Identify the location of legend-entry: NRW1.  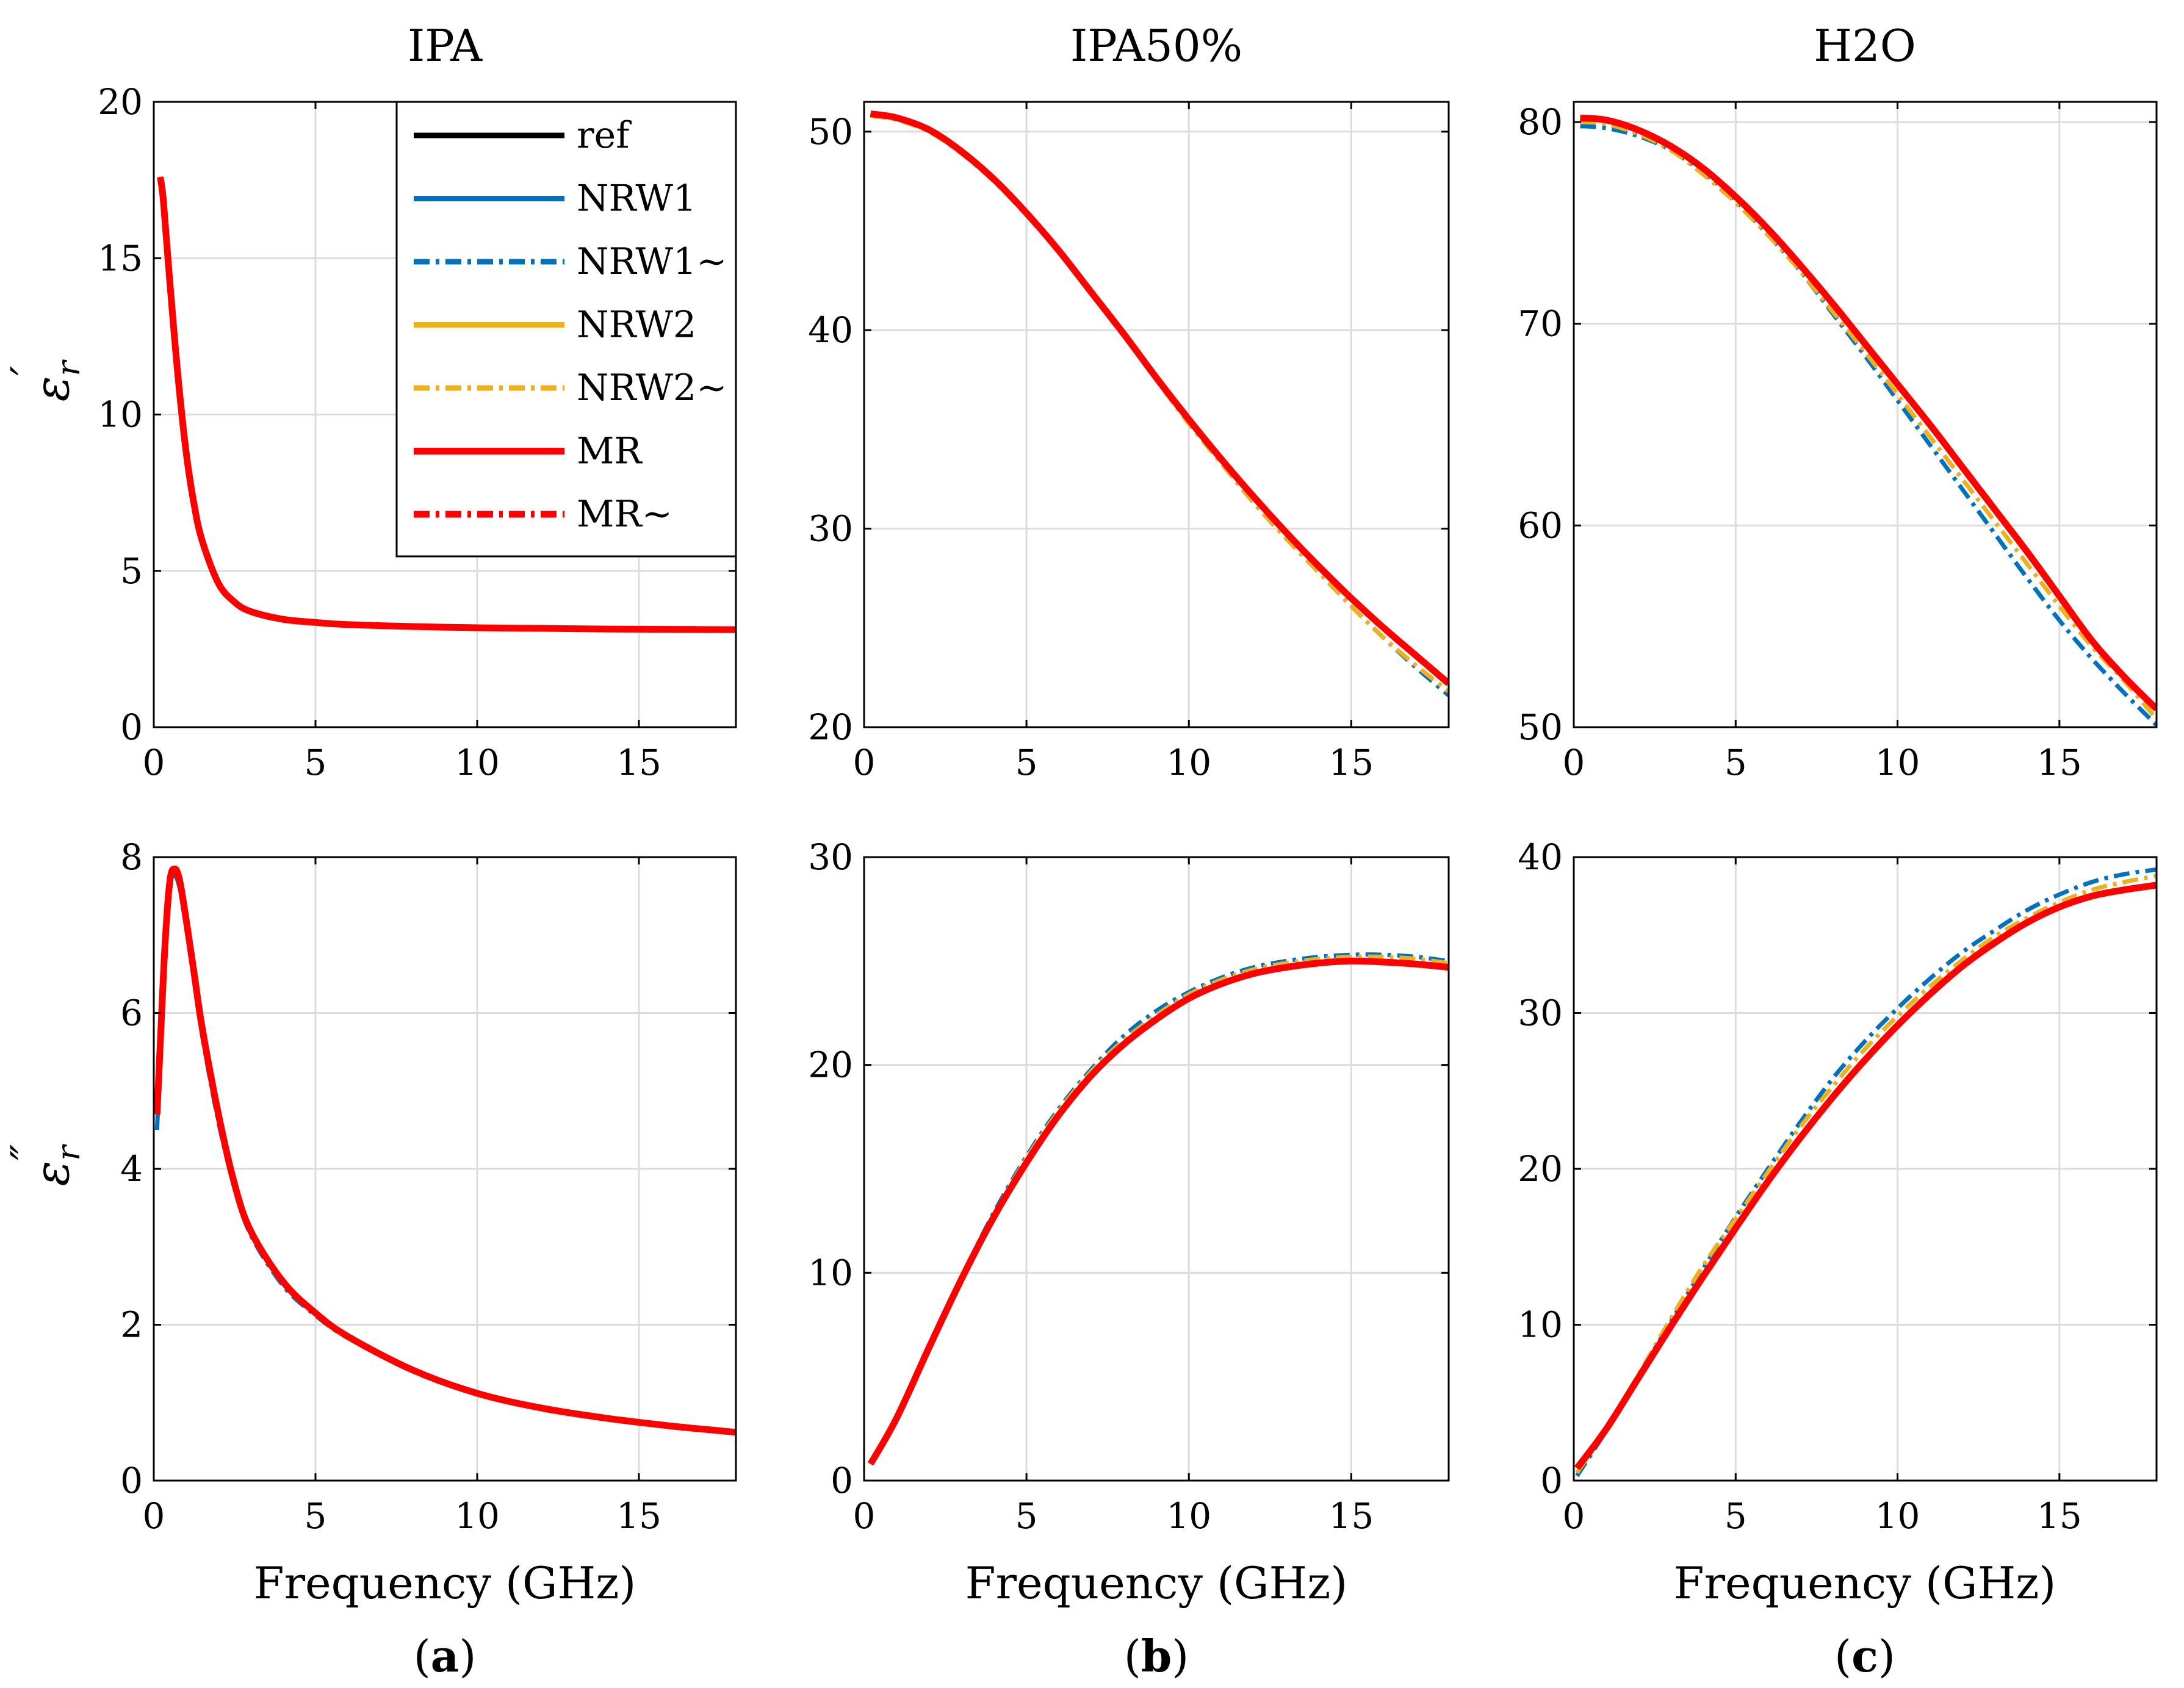
(555, 199).